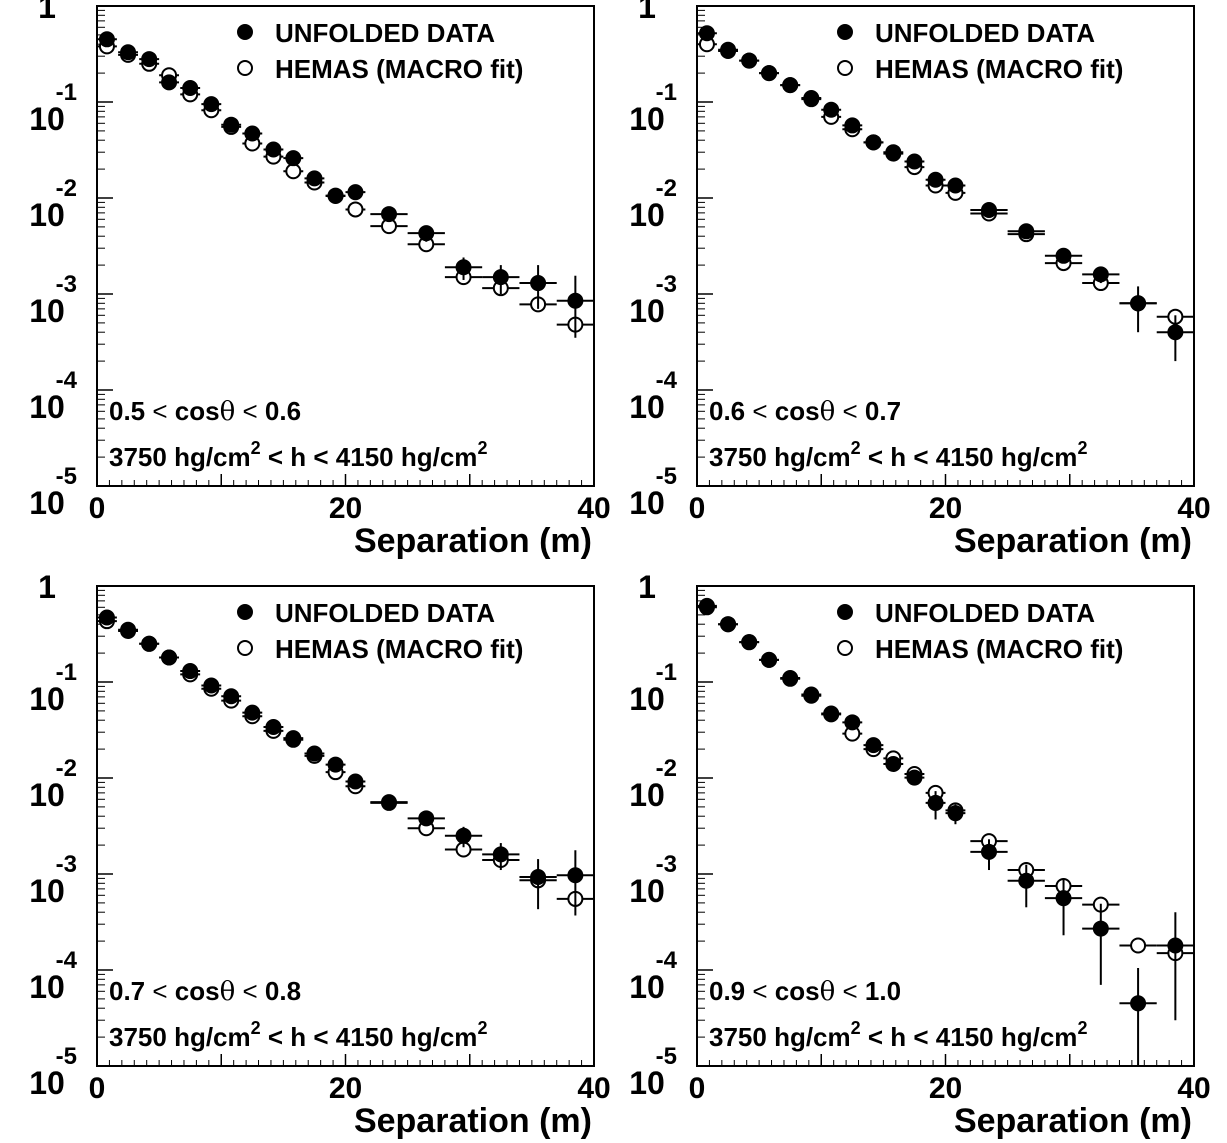  I want to click on range-upper: 0.6, so click(283, 411).